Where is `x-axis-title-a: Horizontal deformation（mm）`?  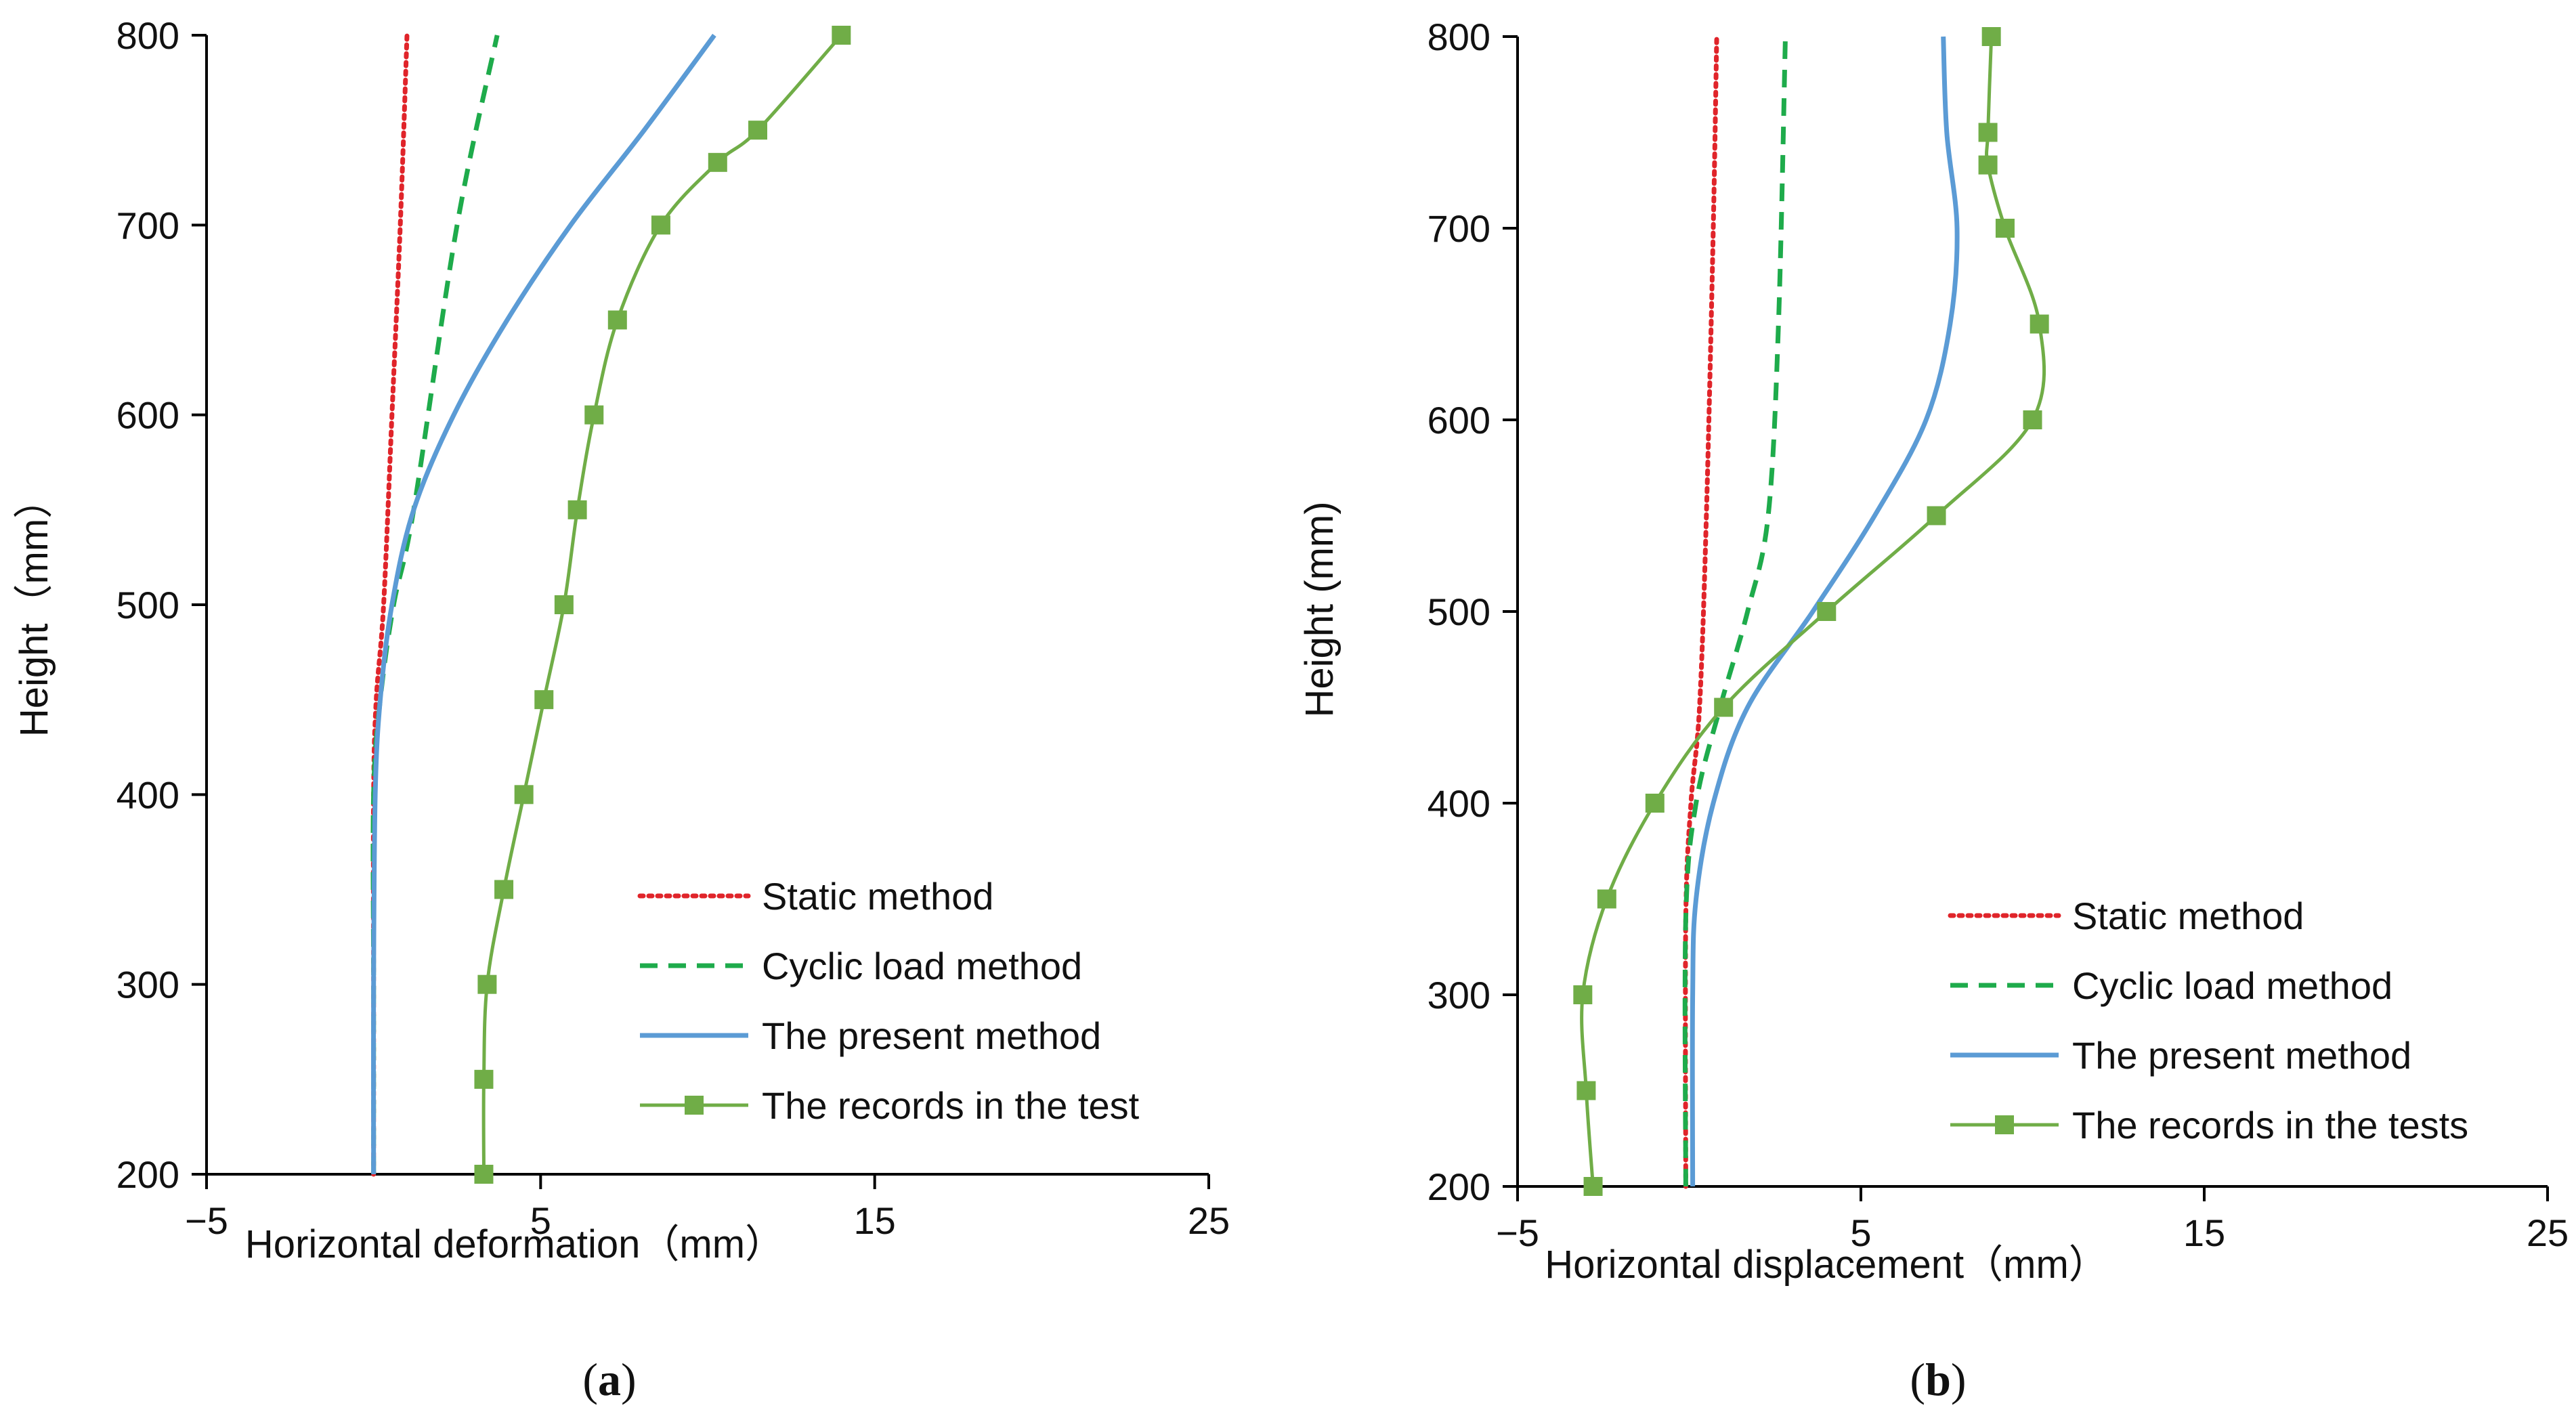 x-axis-title-a: Horizontal deformation（mm） is located at coordinates (514, 1244).